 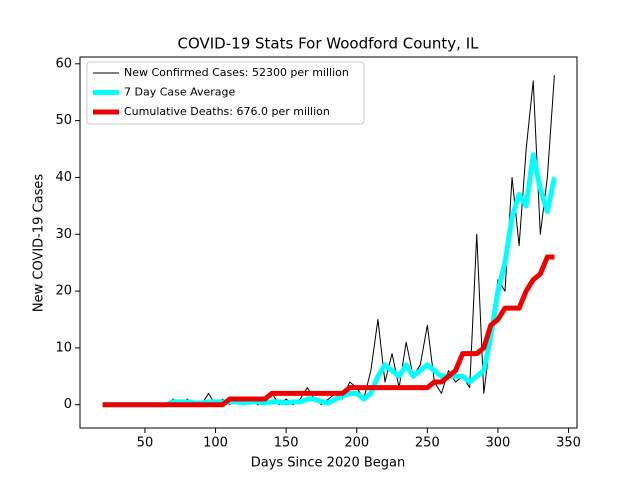 I want to click on y-tick-label: 30, so click(x=63, y=234).